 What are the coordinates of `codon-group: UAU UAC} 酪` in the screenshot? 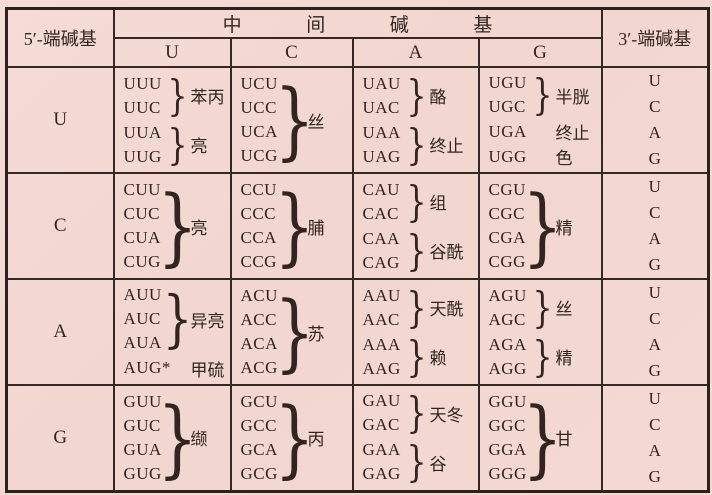 It's located at (419, 96).